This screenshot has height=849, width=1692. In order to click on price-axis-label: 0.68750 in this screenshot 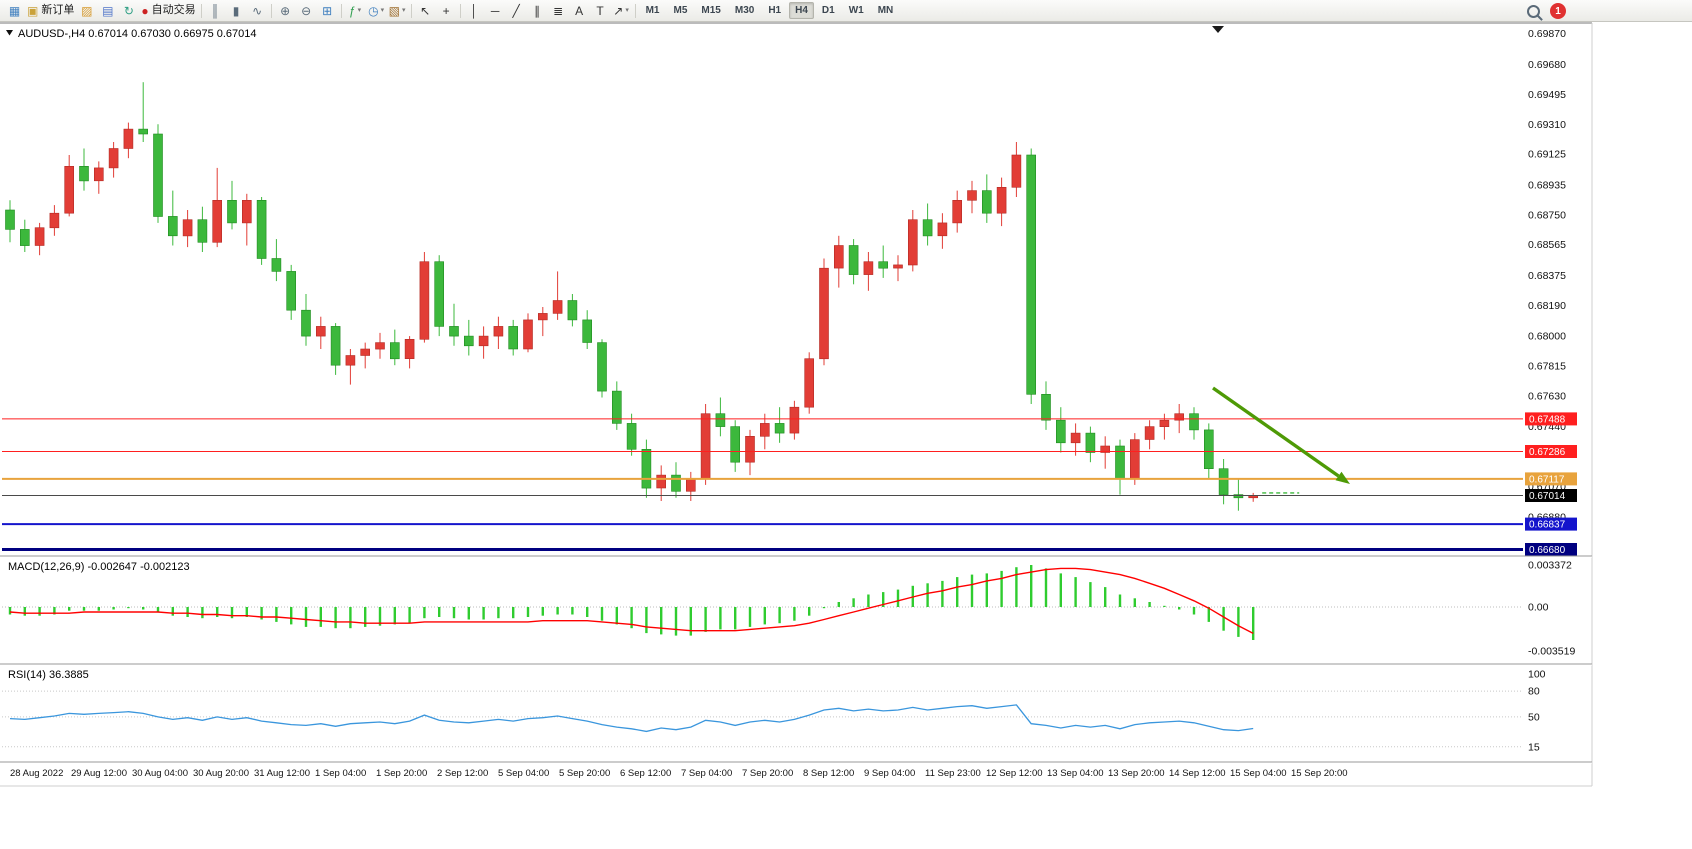, I will do `click(1547, 215)`.